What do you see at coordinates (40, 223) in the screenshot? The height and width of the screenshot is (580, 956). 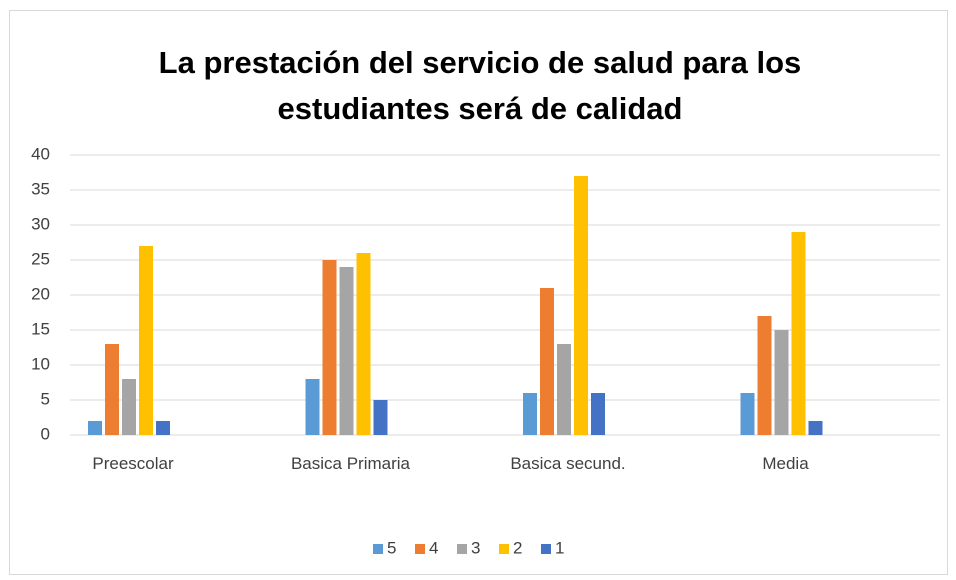 I see `y-tick-label: 30` at bounding box center [40, 223].